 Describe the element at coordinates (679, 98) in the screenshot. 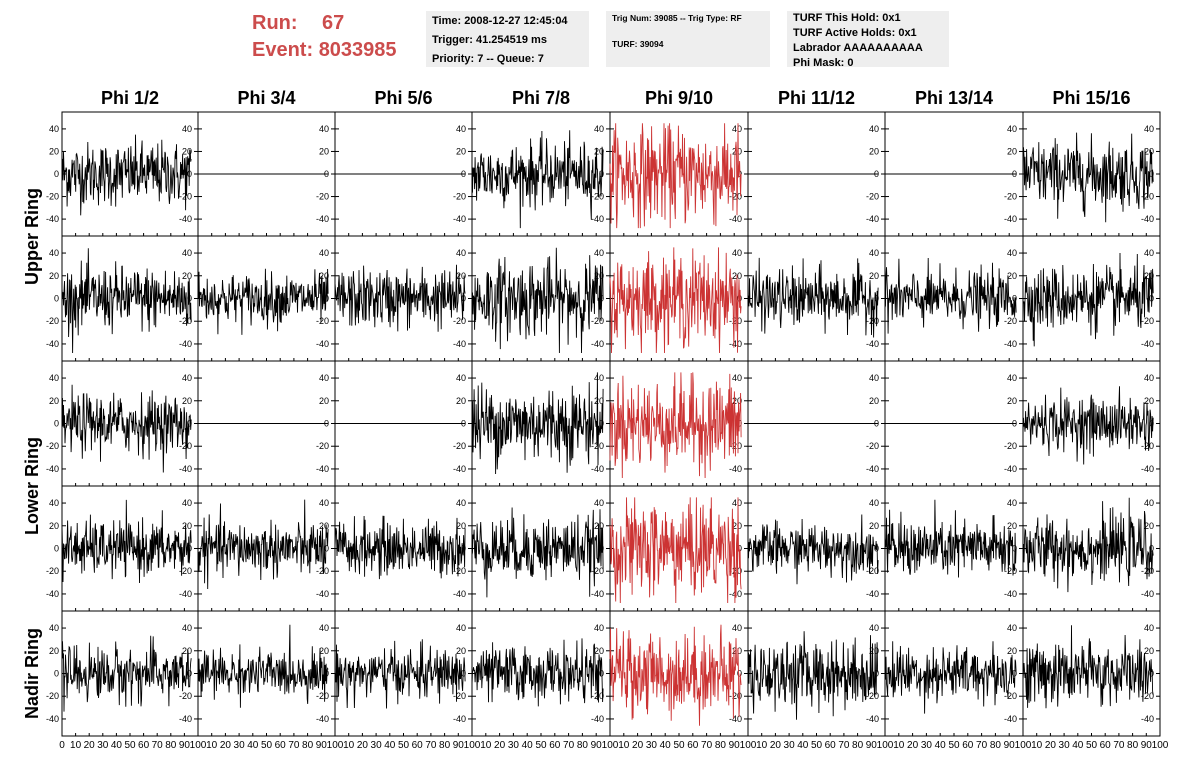

I see `column-title: Phi 9/10` at that location.